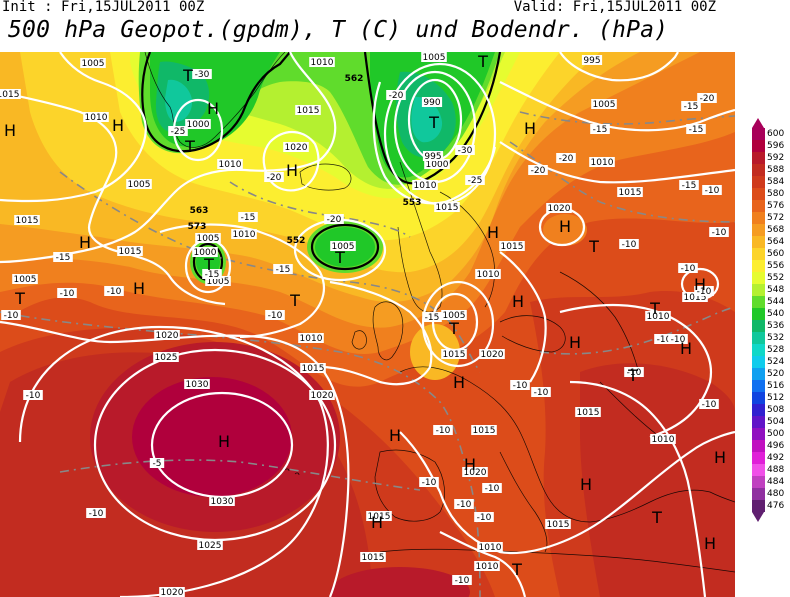 Image resolution: width=790 pixels, height=597 pixels. Describe the element at coordinates (767, 254) in the screenshot. I see `legend-item: 560` at that location.